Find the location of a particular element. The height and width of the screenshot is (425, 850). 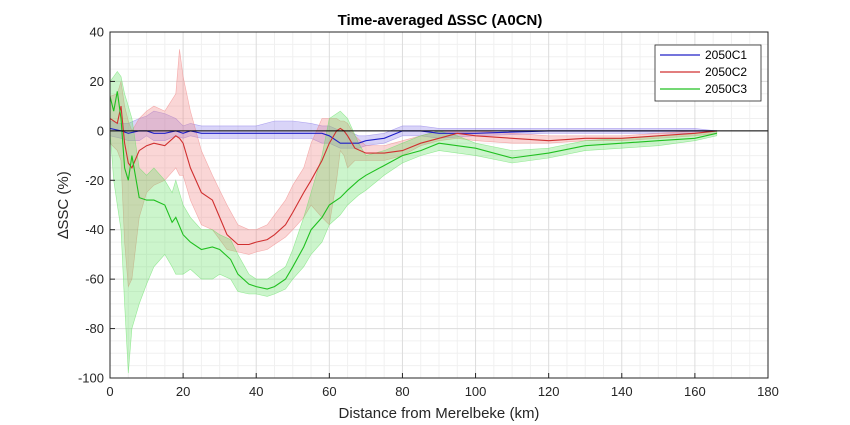

x-tick-label: 120 is located at coordinates (549, 391).